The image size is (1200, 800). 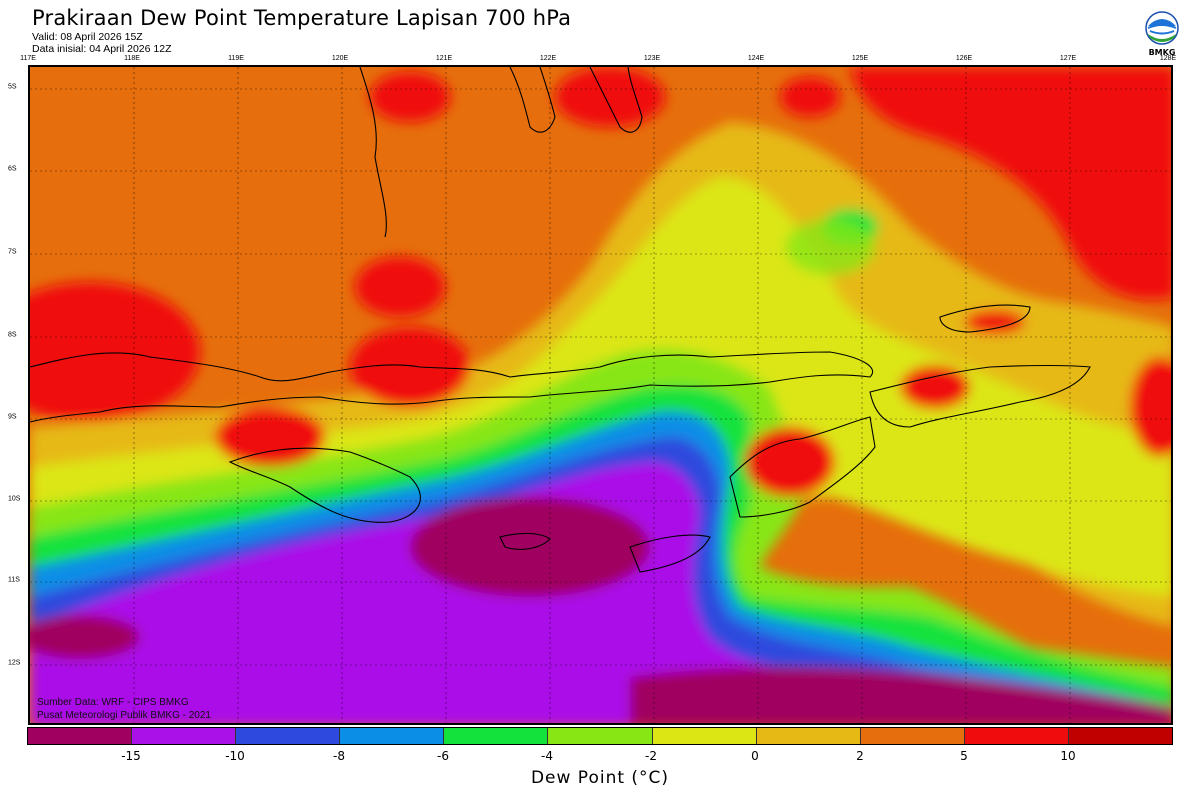 I want to click on colorbar-tick: 0, so click(x=755, y=756).